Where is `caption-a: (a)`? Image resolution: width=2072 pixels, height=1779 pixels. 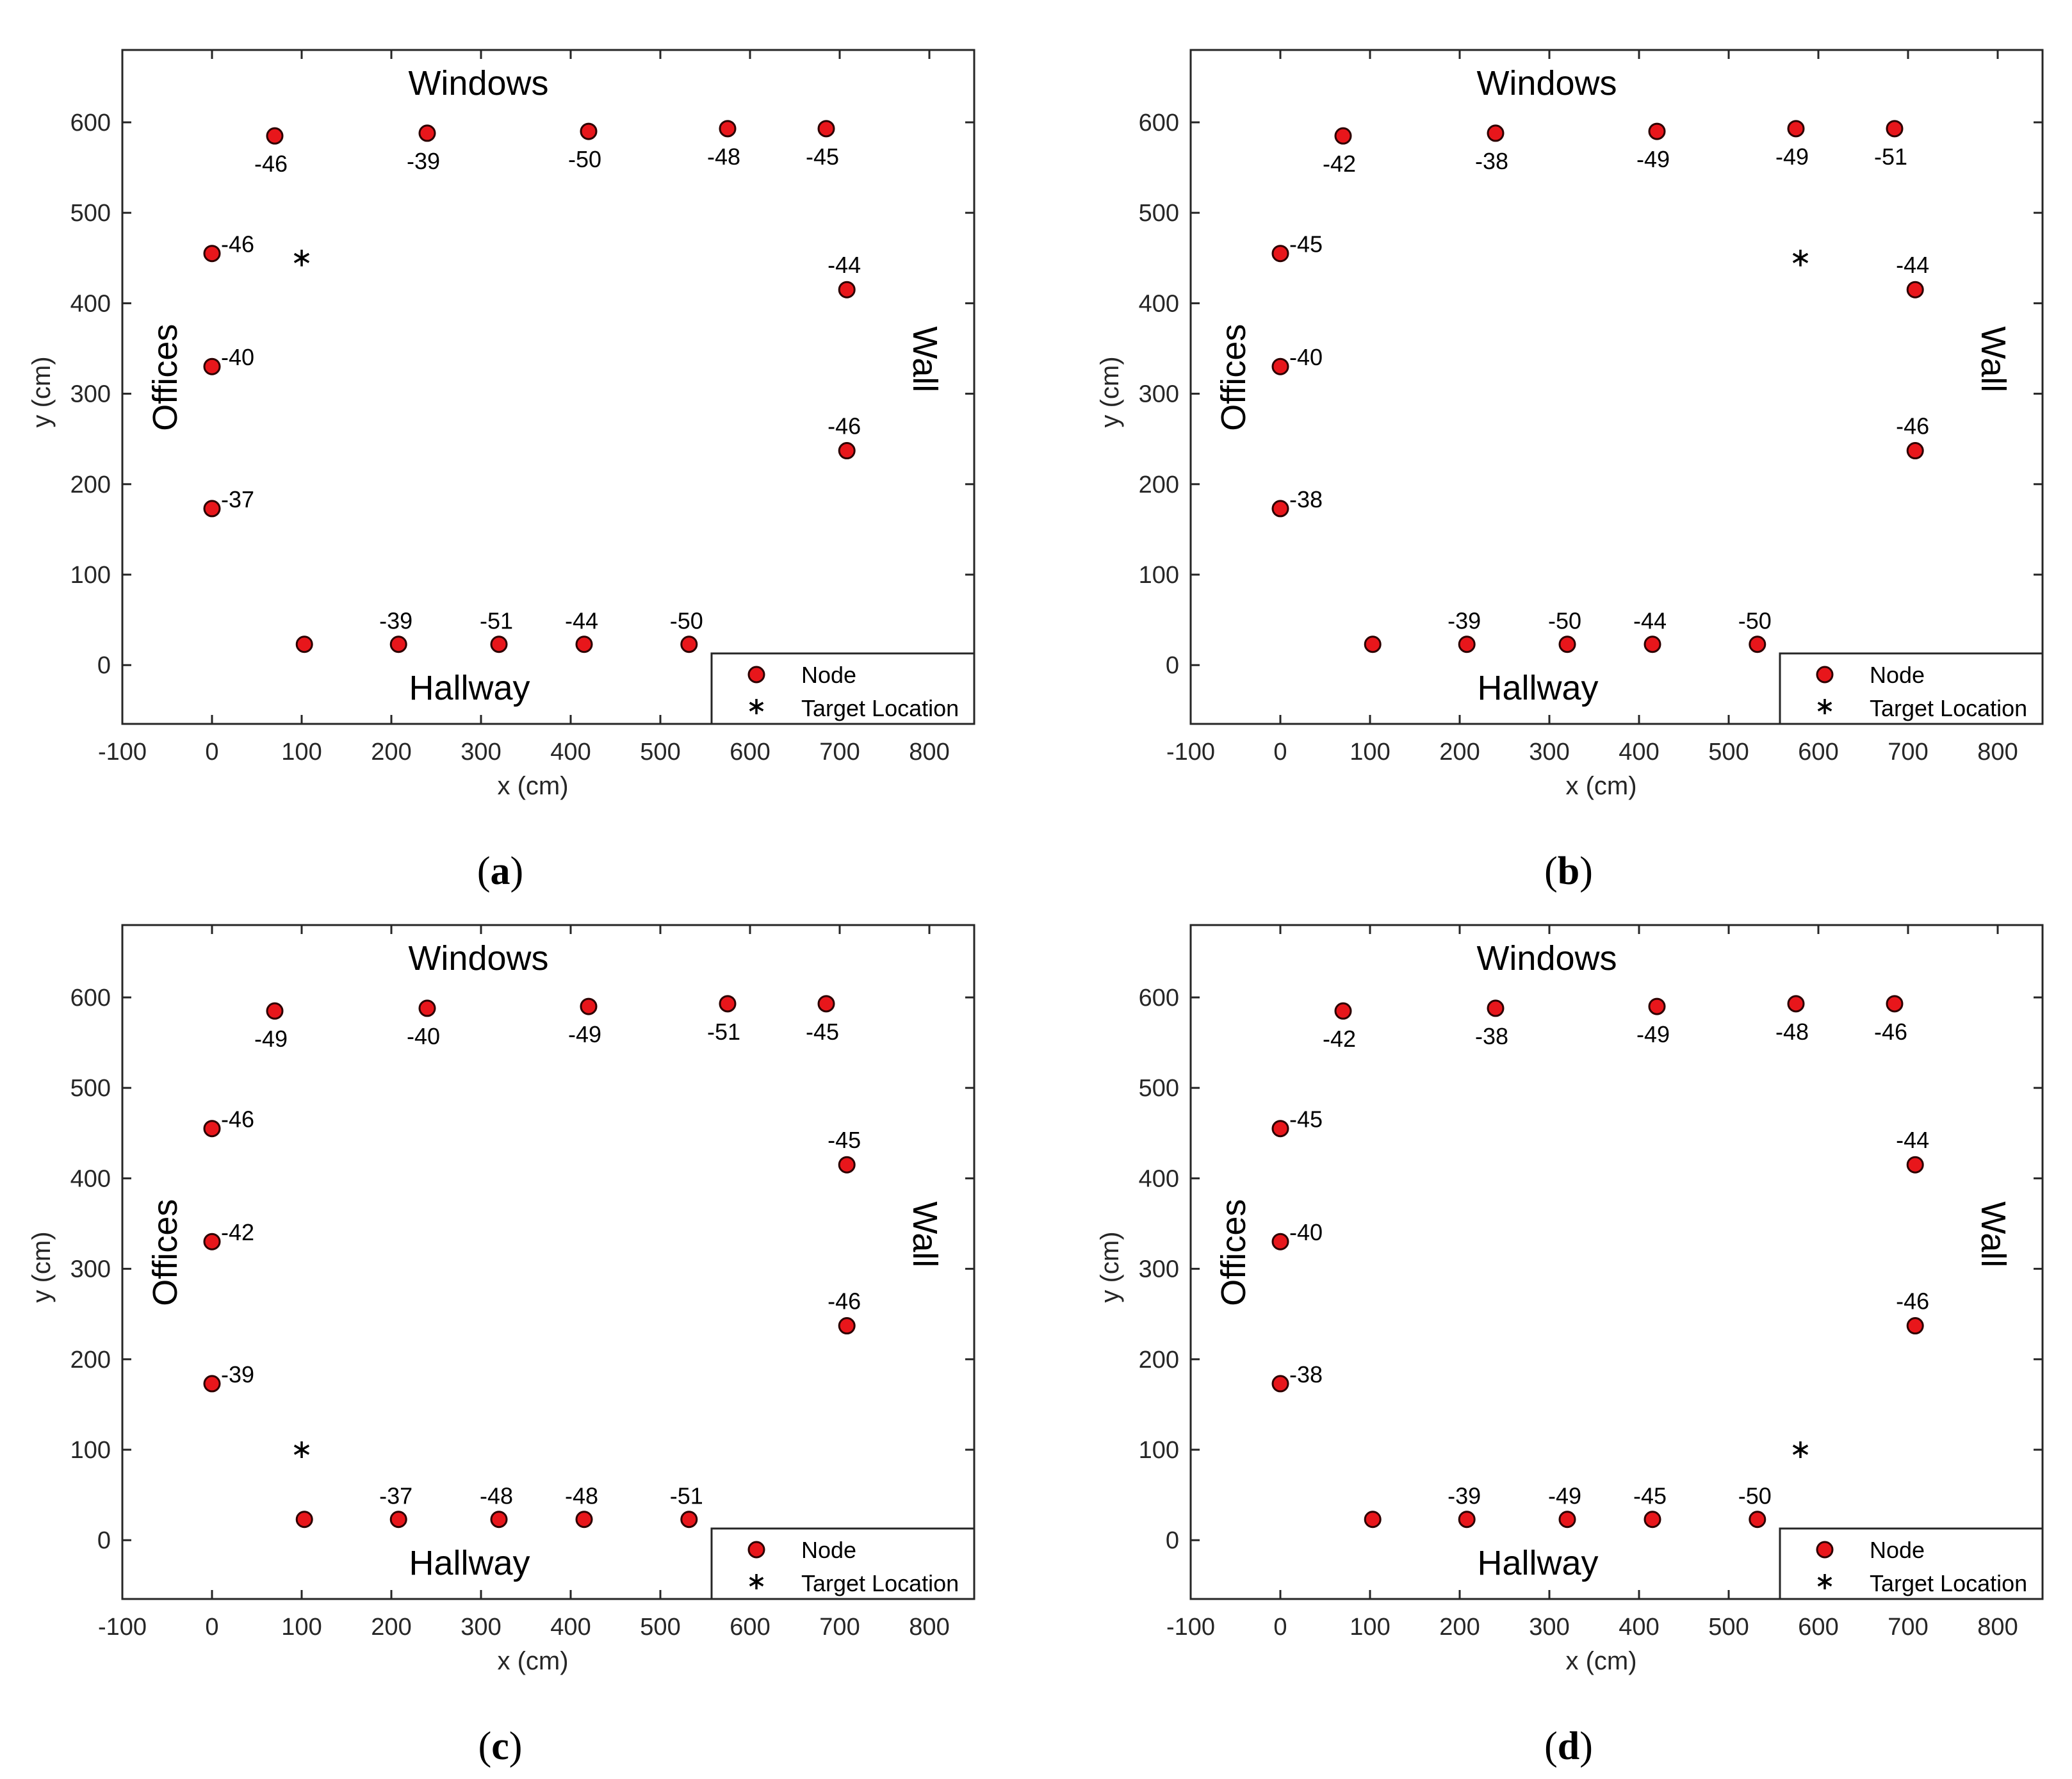
caption-a: (a) is located at coordinates (500, 871).